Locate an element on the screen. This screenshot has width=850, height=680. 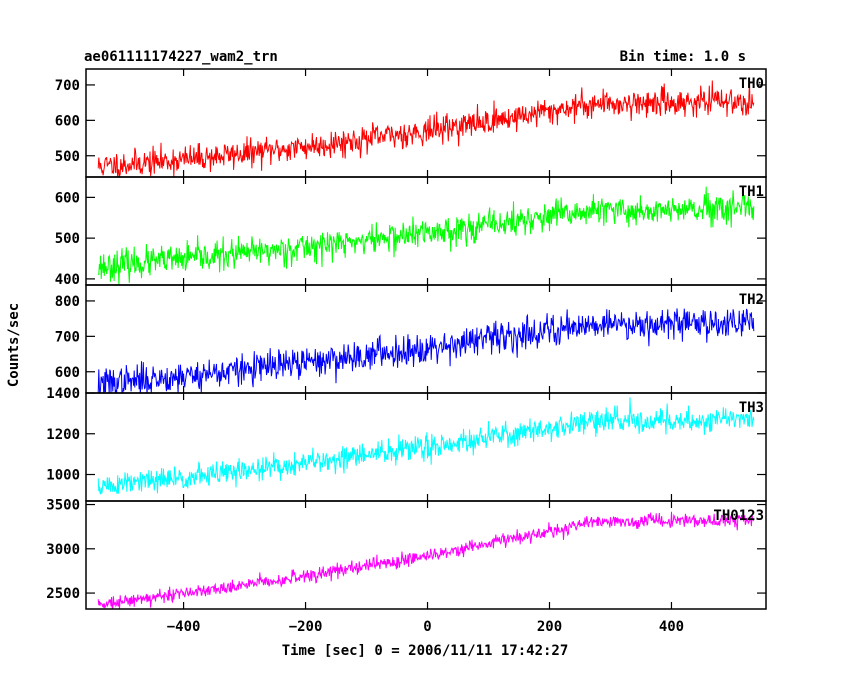
series-line-th2 is located at coordinates (426, 350).